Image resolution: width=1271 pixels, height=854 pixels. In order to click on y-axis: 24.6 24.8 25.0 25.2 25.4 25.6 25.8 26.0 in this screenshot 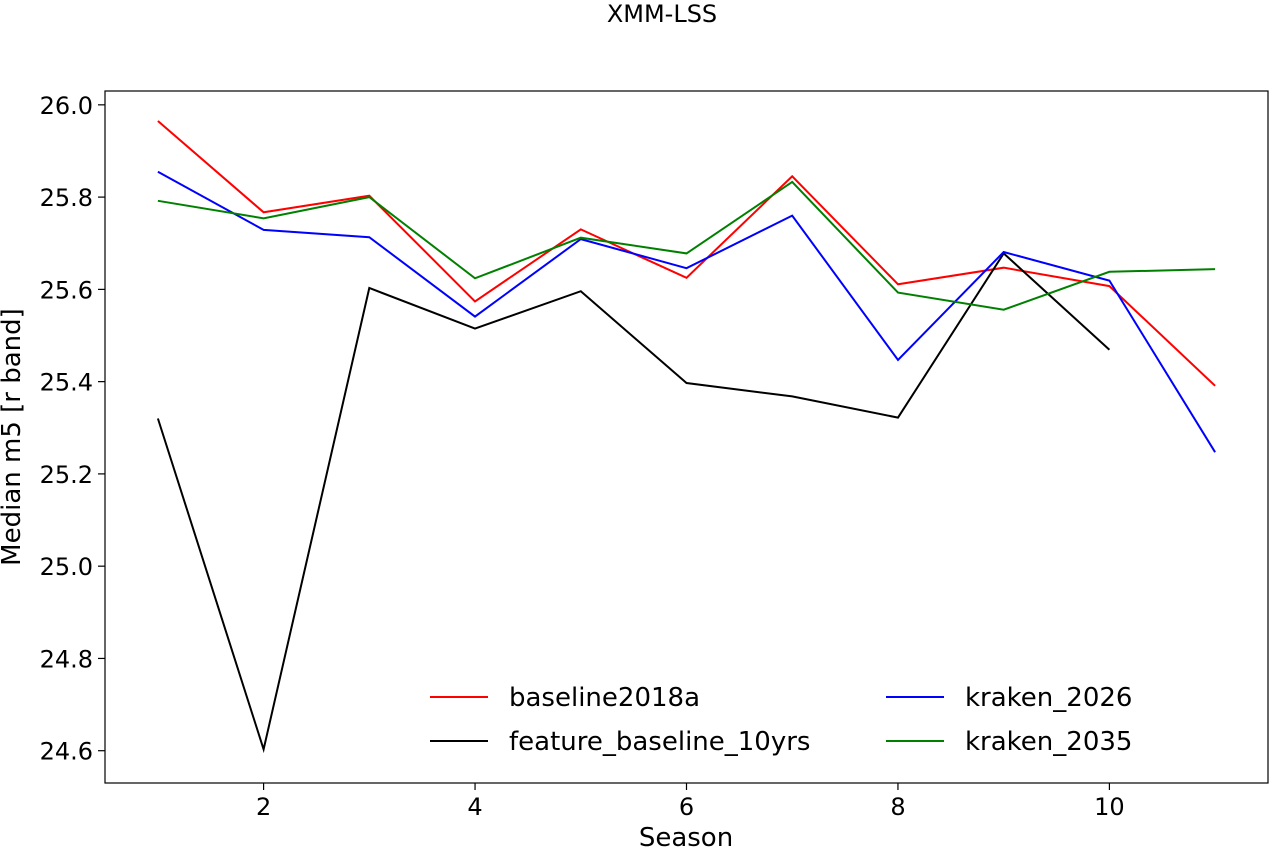, I will do `click(72, 429)`.